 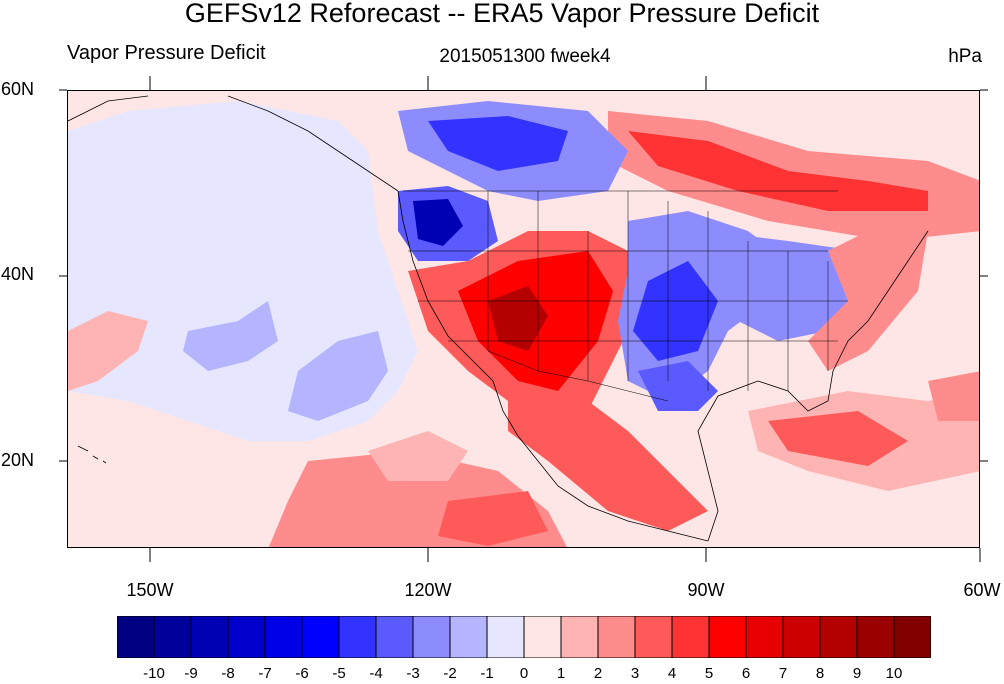 I want to click on region-pnw-dark-blue, so click(x=438, y=222).